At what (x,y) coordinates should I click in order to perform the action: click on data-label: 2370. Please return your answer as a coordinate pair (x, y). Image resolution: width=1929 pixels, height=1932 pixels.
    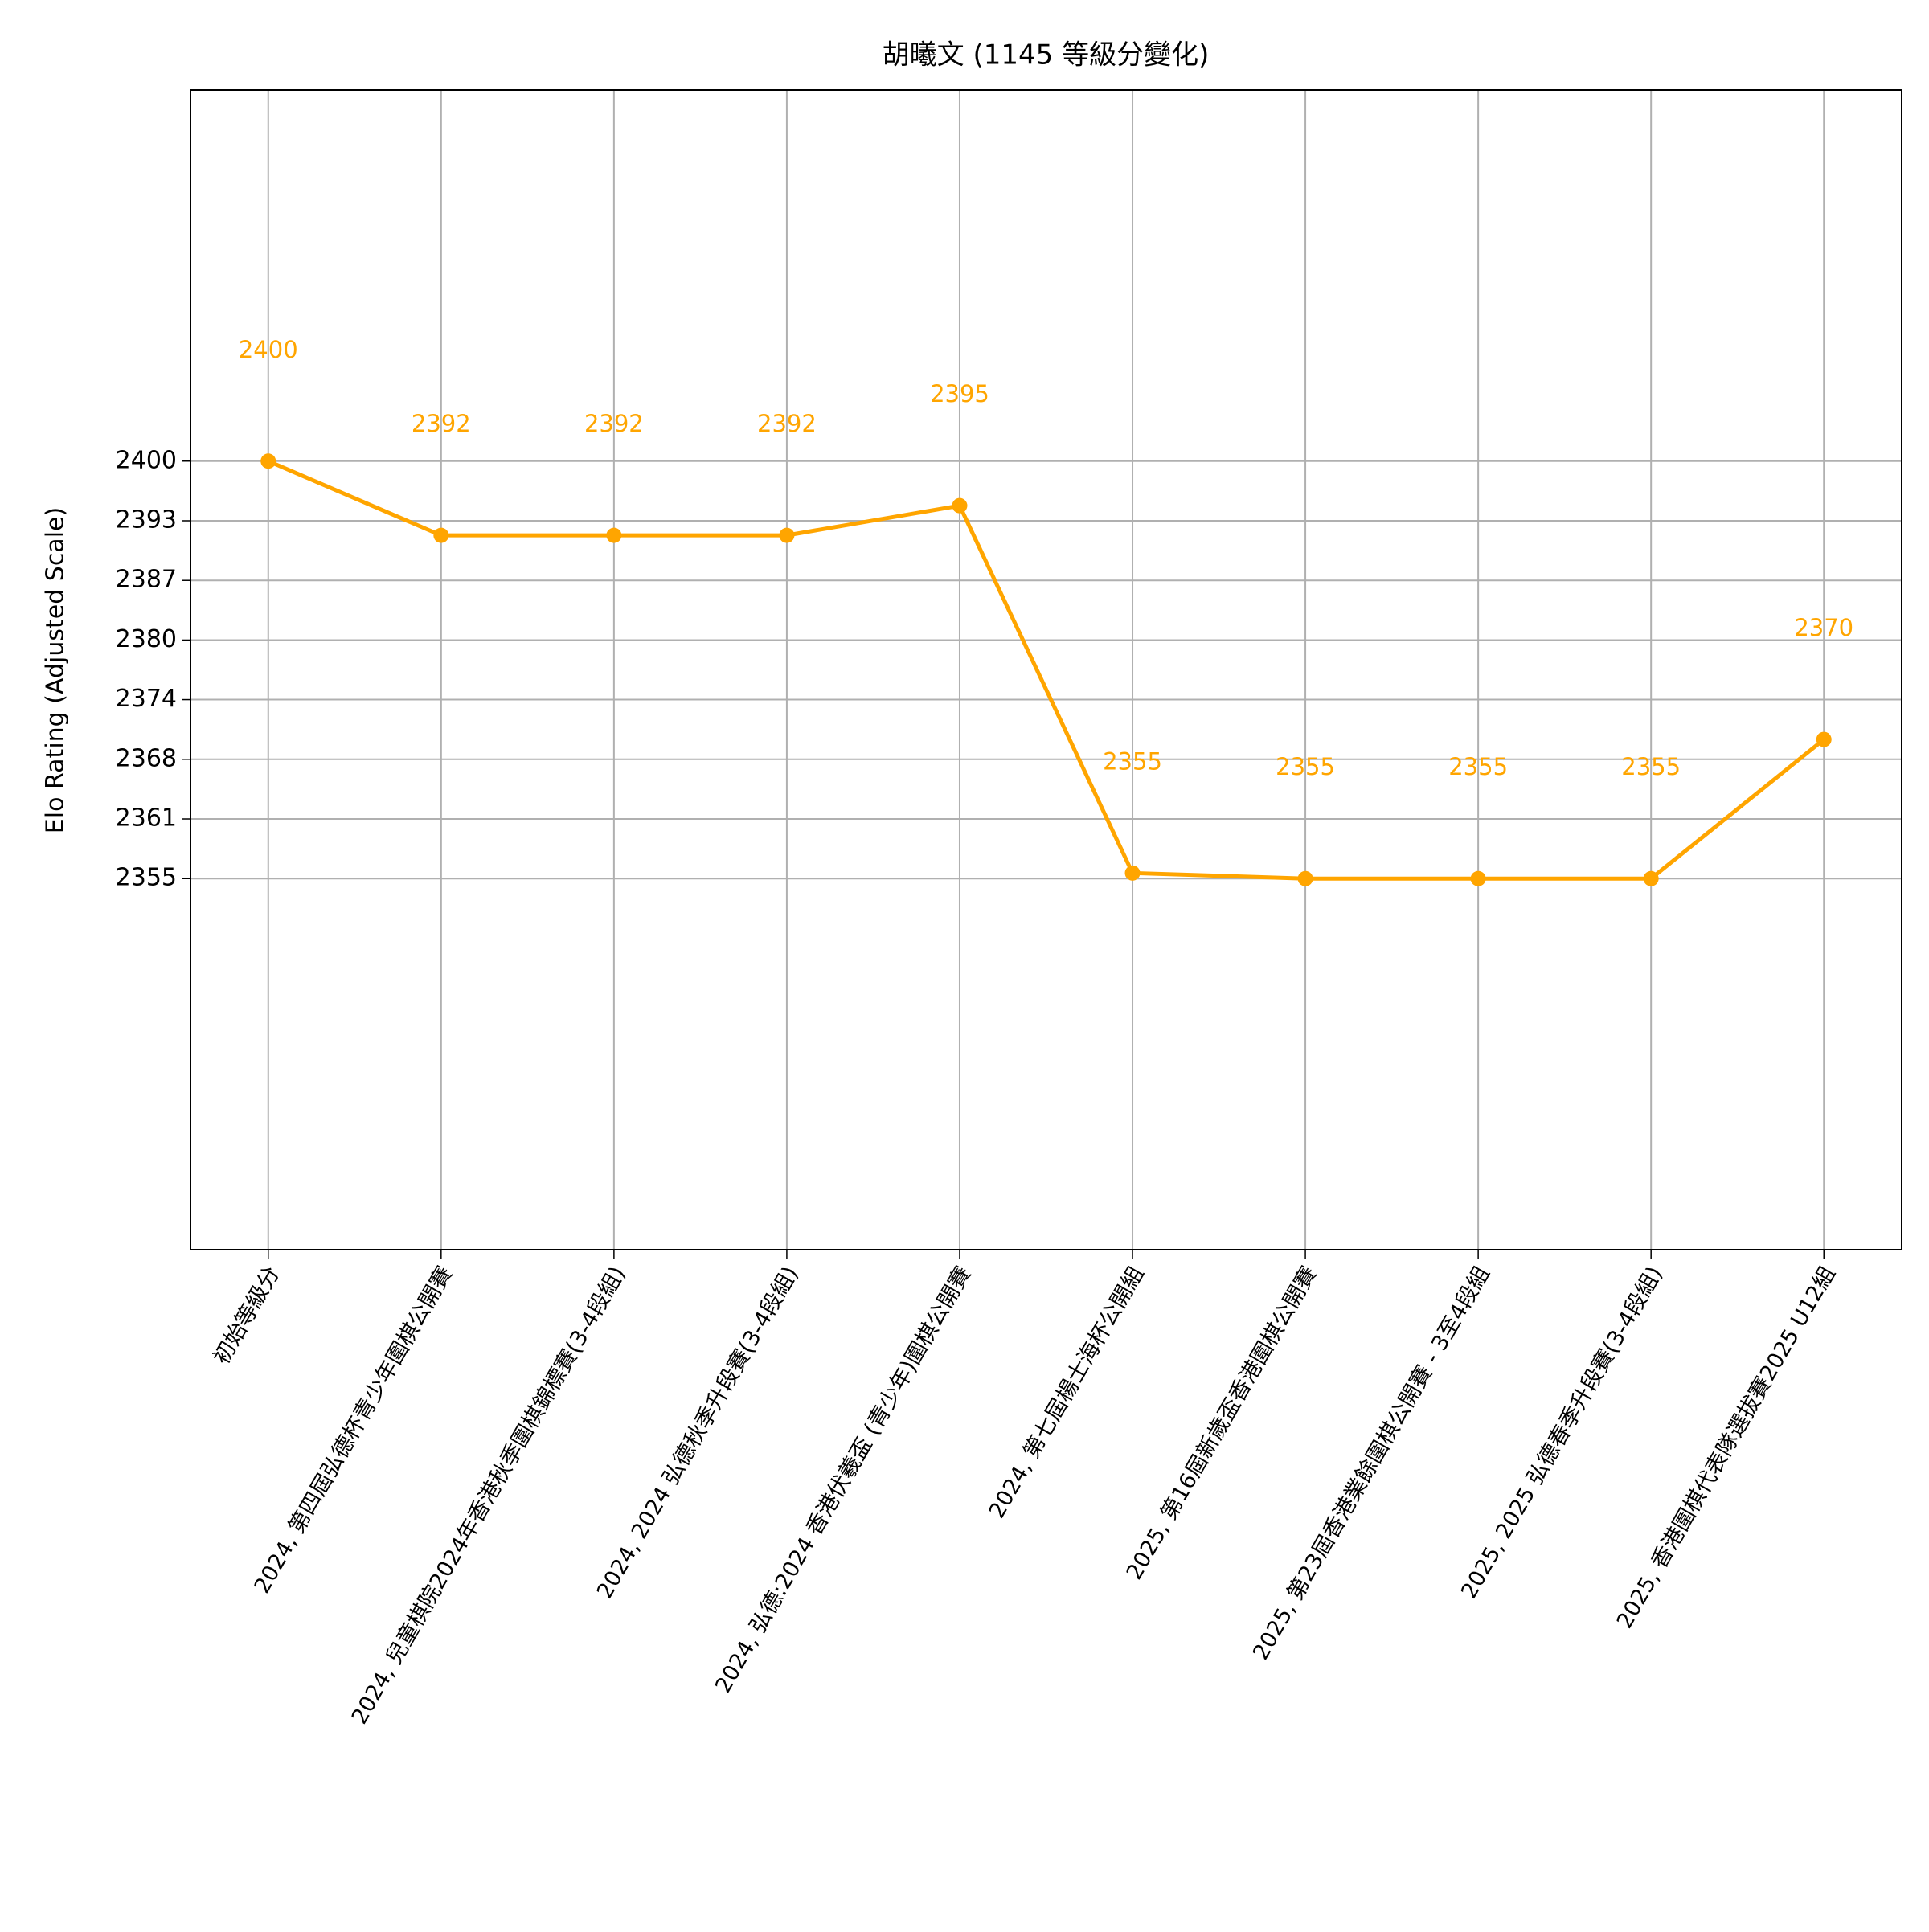
    Looking at the image, I should click on (1823, 627).